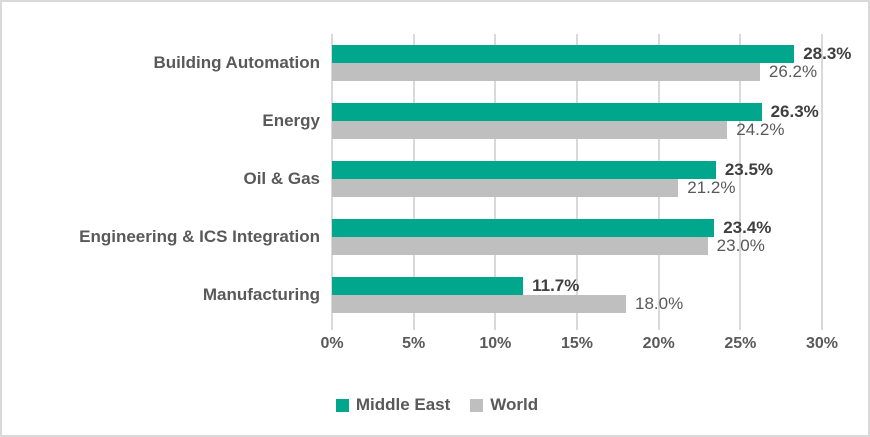 This screenshot has height=437, width=870. Describe the element at coordinates (514, 404) in the screenshot. I see `legend-label-world: World` at that location.